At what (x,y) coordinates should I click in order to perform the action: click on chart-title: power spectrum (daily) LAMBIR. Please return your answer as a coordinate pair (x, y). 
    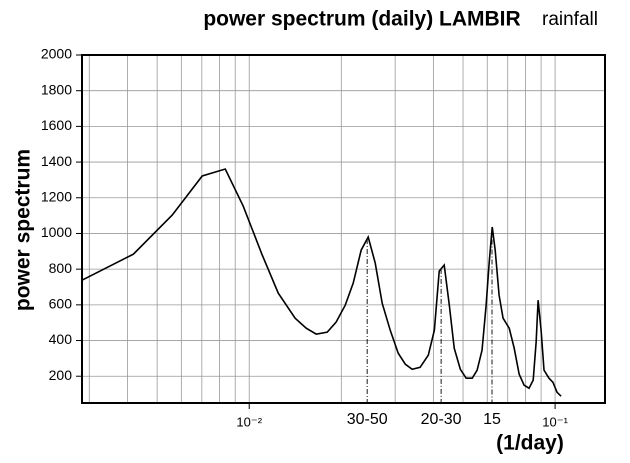
    Looking at the image, I should click on (361, 19).